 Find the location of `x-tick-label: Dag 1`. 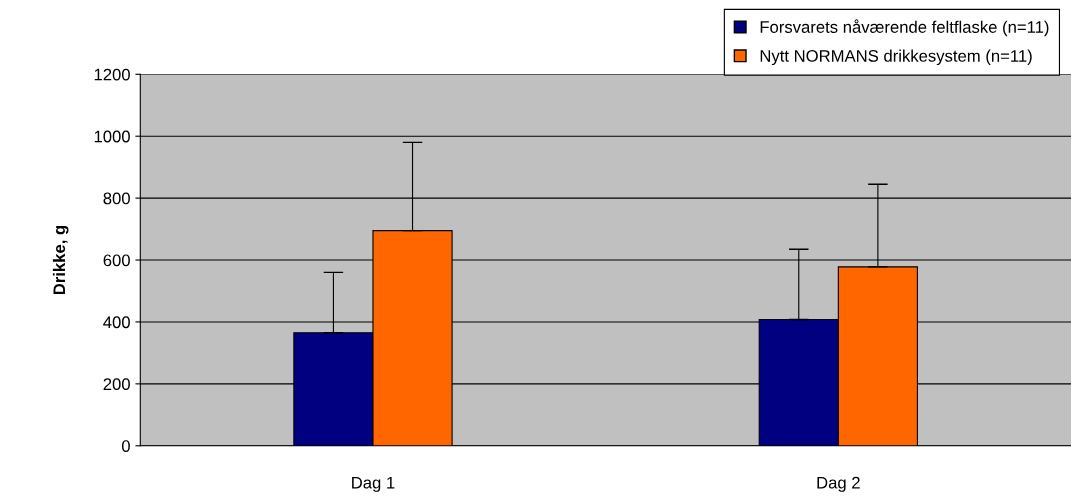

x-tick-label: Dag 1 is located at coordinates (373, 484).